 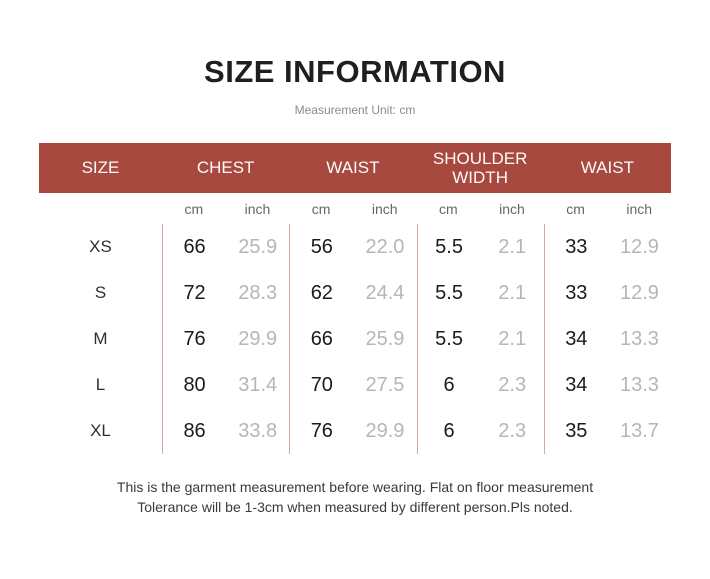 I want to click on cm-value: 56, so click(x=321, y=246).